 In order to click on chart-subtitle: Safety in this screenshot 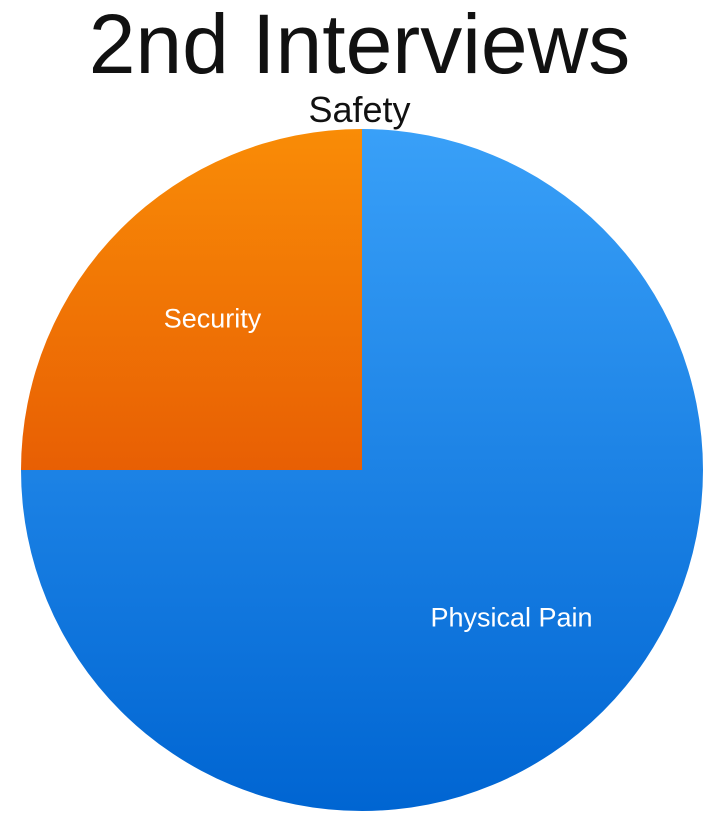, I will do `click(359, 109)`.